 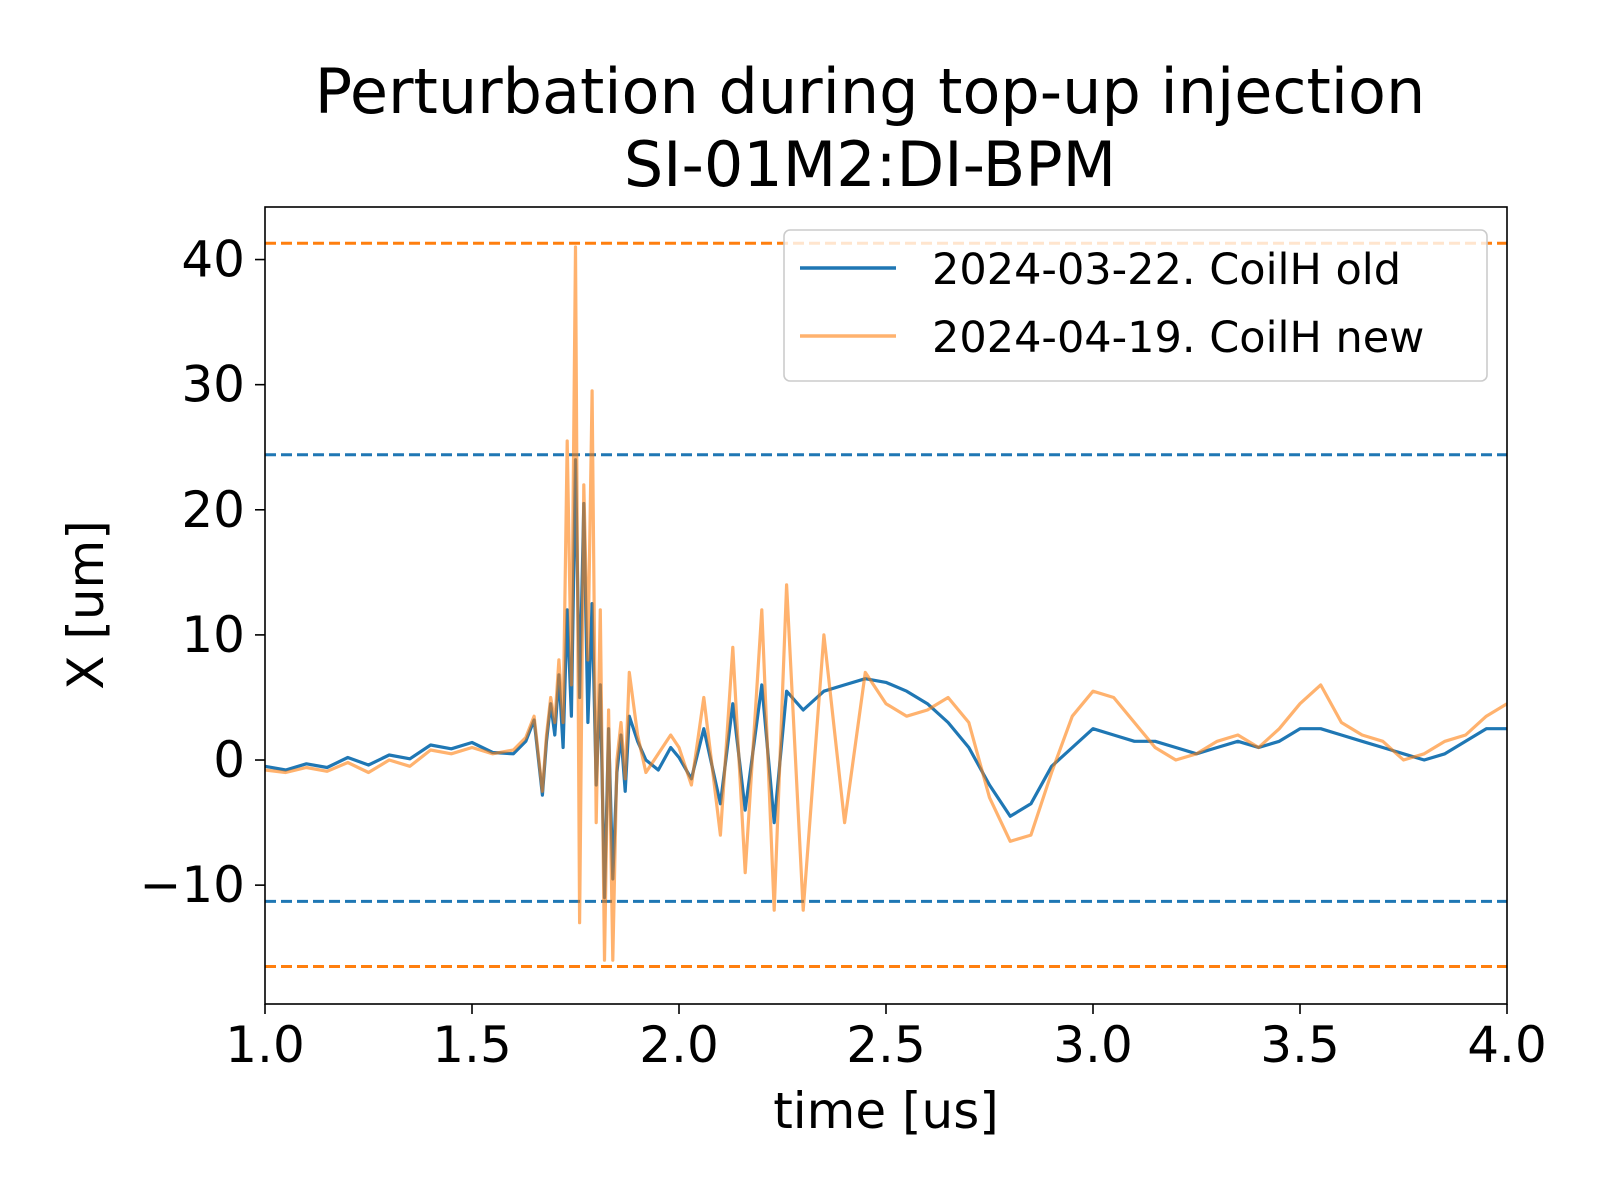 What do you see at coordinates (213, 260) in the screenshot?
I see `y-tick-label: 40` at bounding box center [213, 260].